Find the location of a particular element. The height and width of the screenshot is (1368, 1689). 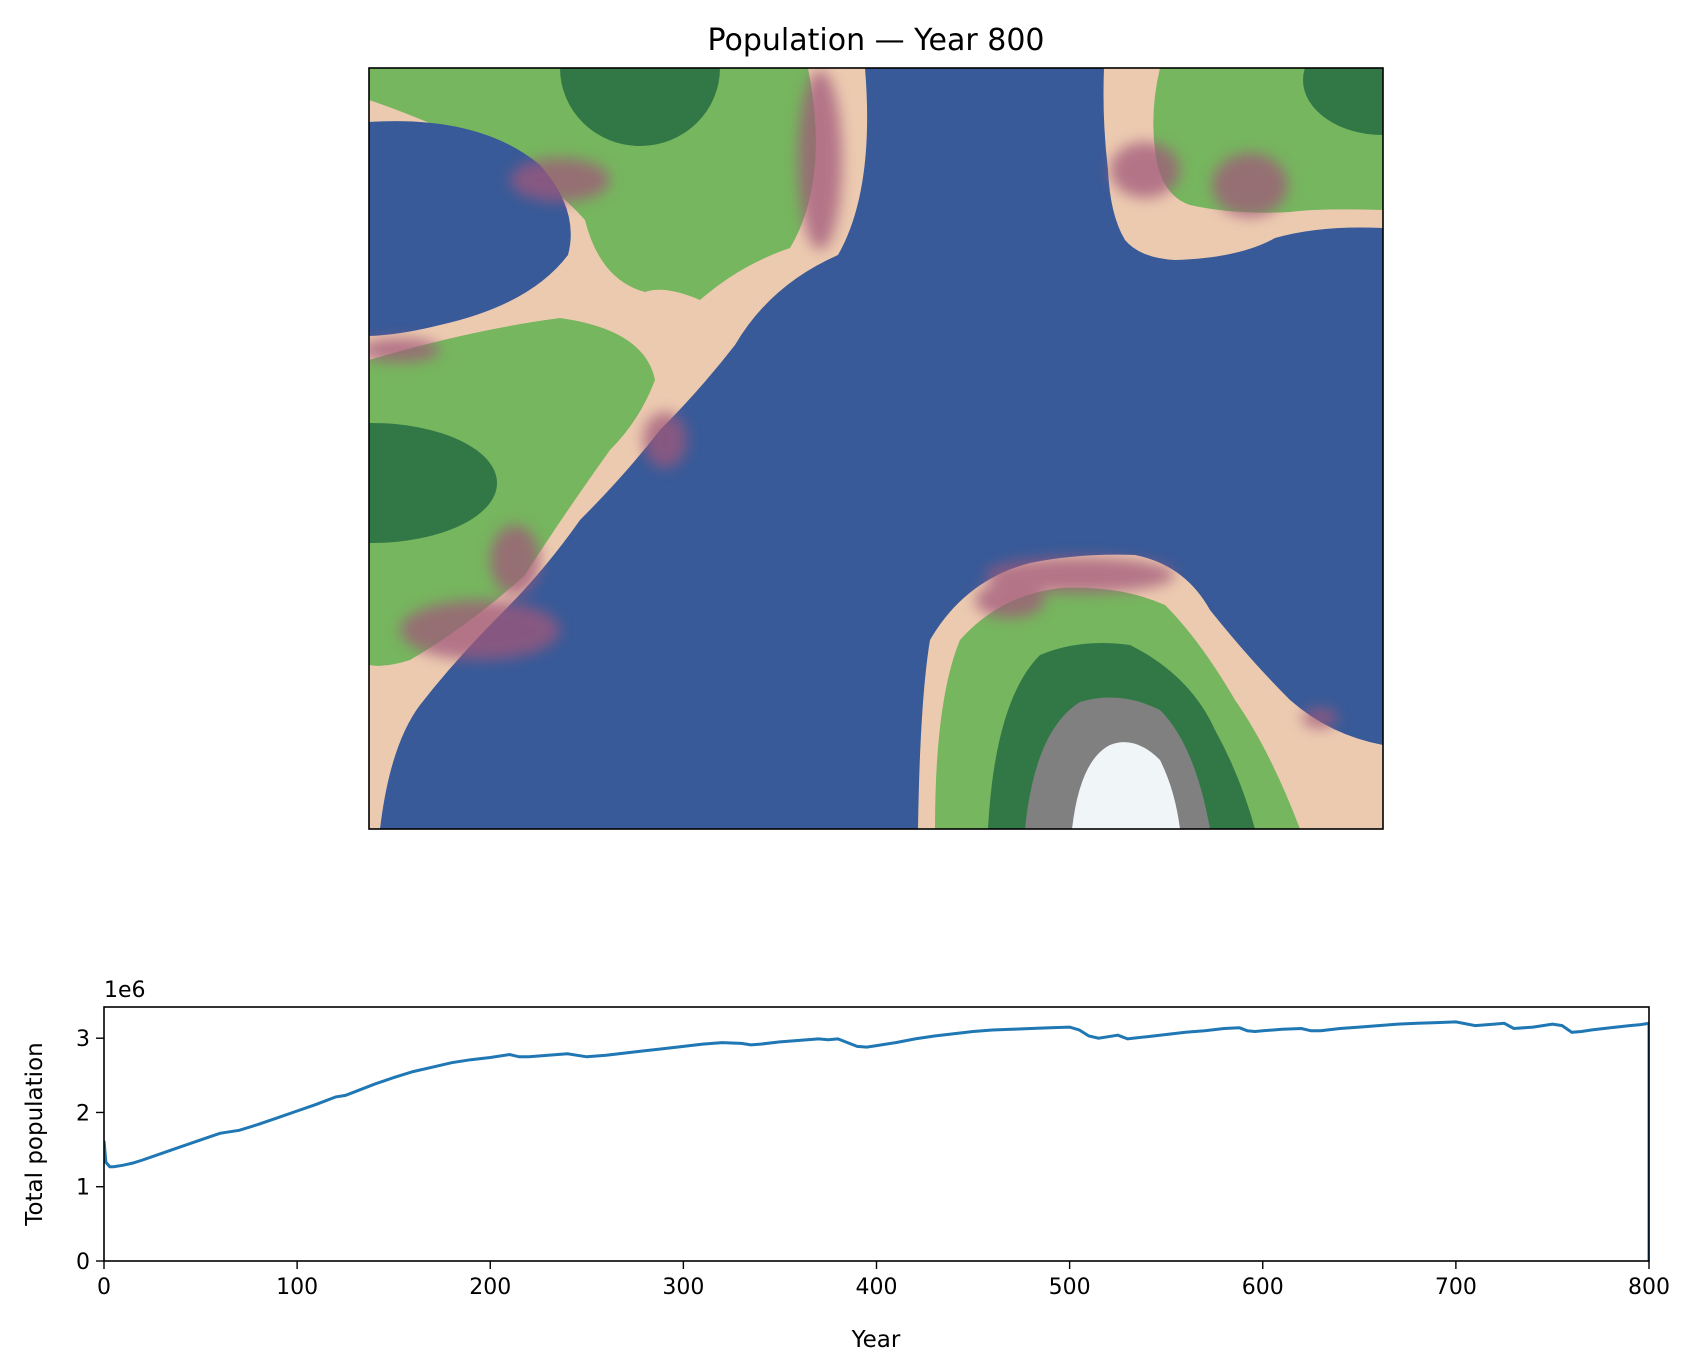

forest-region-top is located at coordinates (640, 107).